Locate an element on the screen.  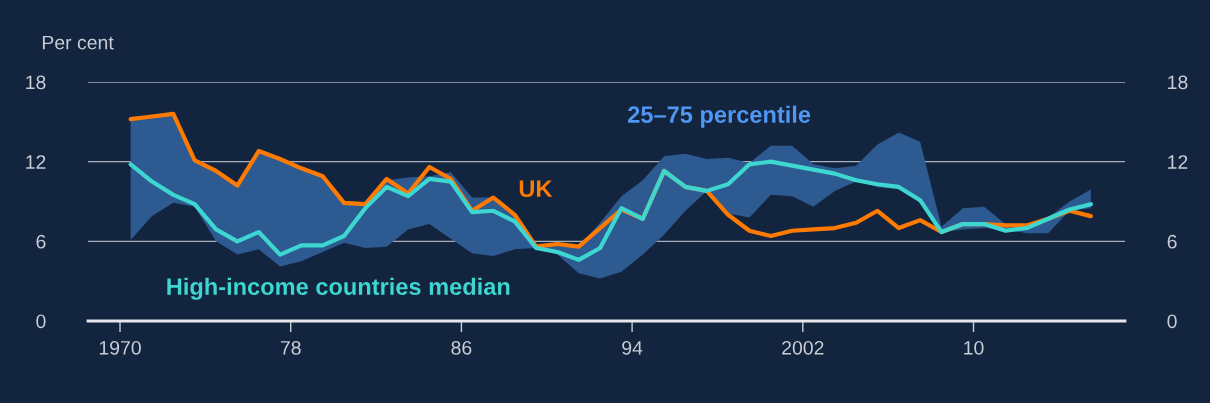
x-tick-label: 1970 is located at coordinates (120, 347).